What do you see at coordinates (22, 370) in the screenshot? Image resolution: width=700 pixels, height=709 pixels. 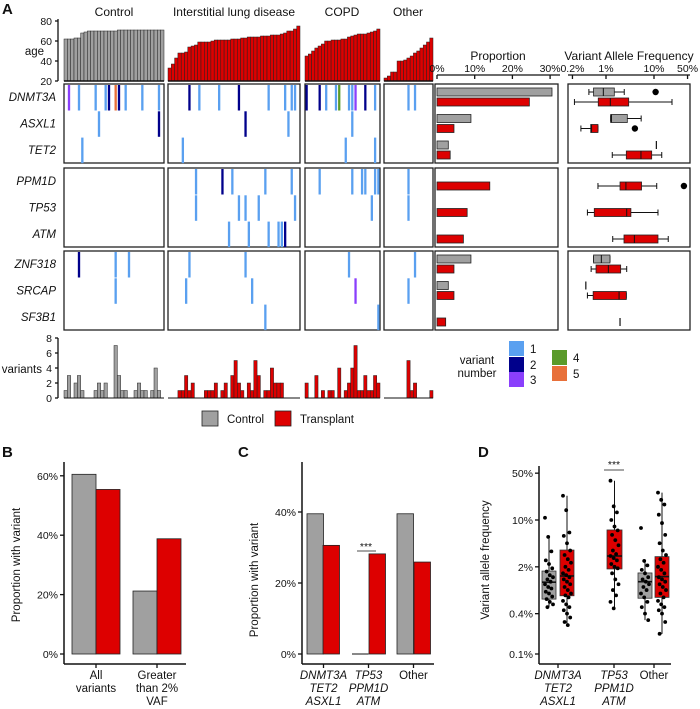 I see `variants-axis-label: variants` at bounding box center [22, 370].